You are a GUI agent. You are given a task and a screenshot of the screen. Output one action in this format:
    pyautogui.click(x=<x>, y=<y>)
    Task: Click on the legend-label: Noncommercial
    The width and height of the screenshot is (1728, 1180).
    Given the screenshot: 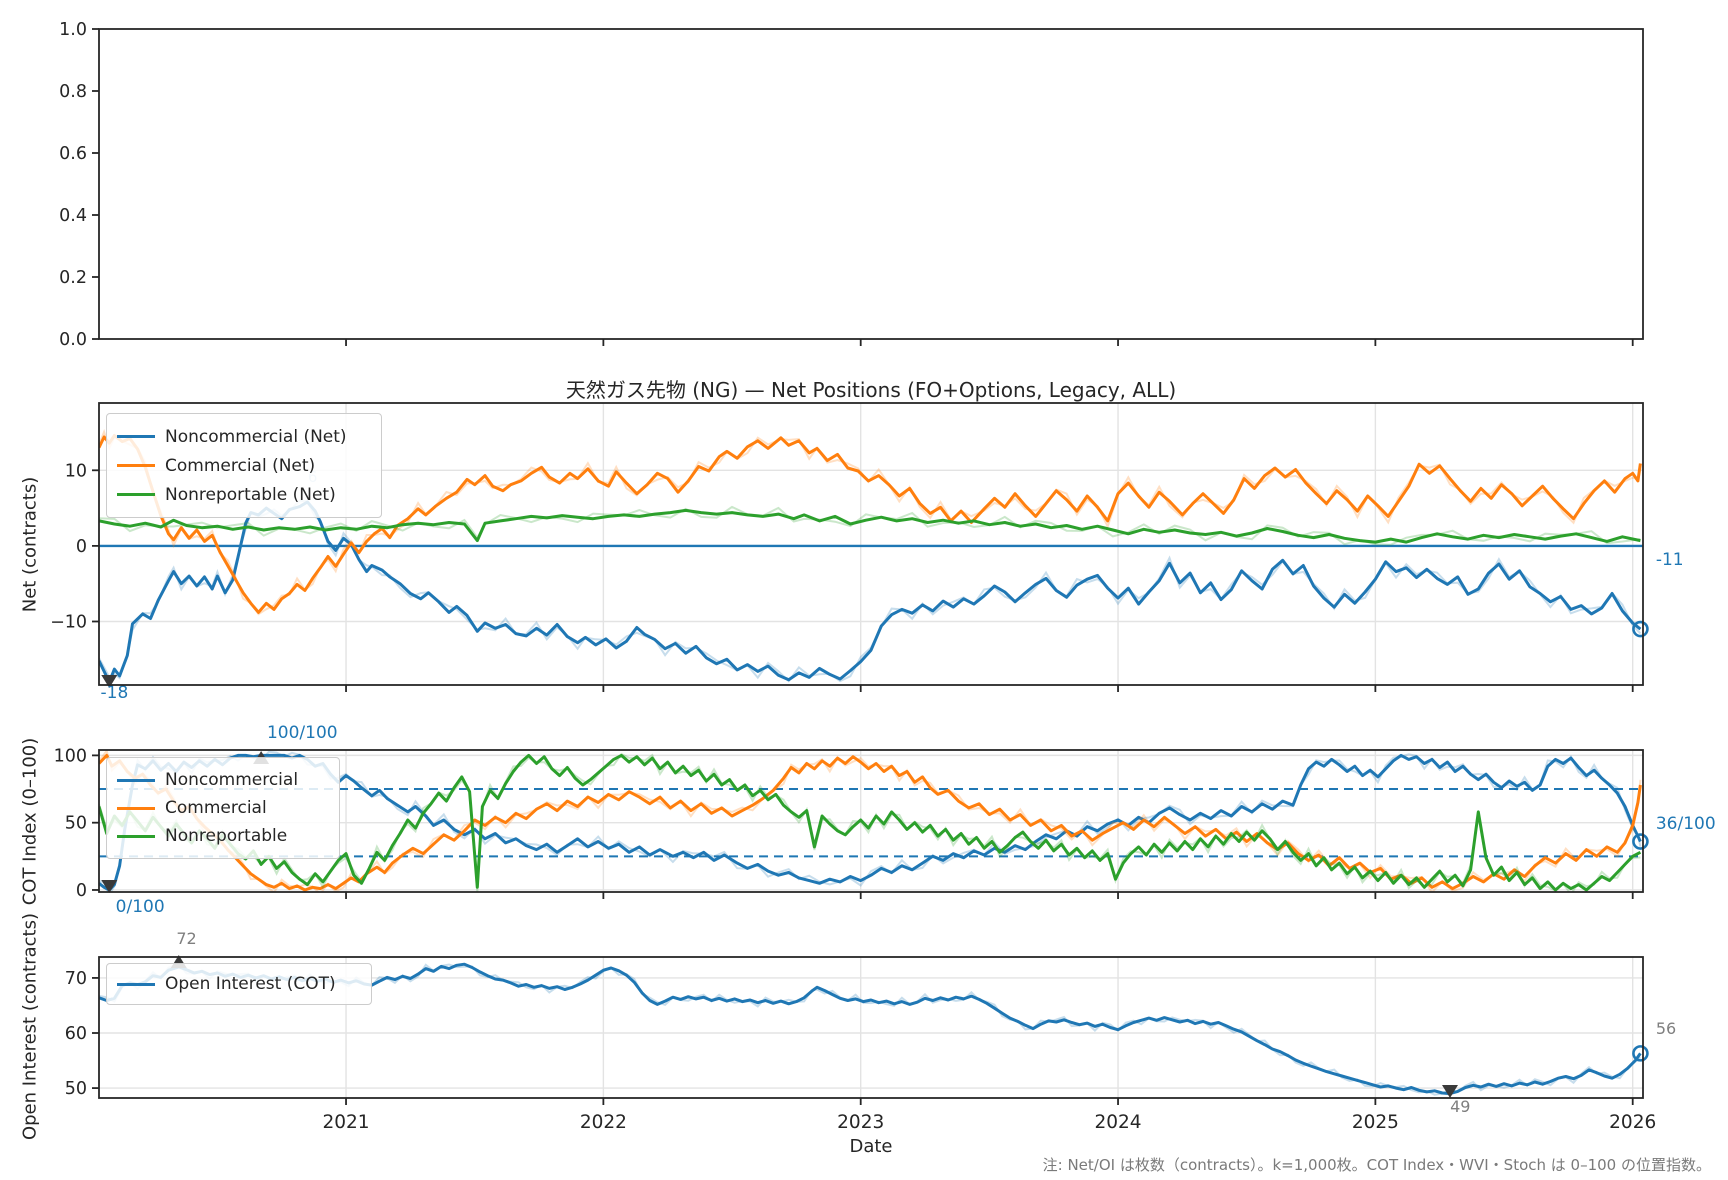 What is the action you would take?
    pyautogui.click(x=232, y=780)
    